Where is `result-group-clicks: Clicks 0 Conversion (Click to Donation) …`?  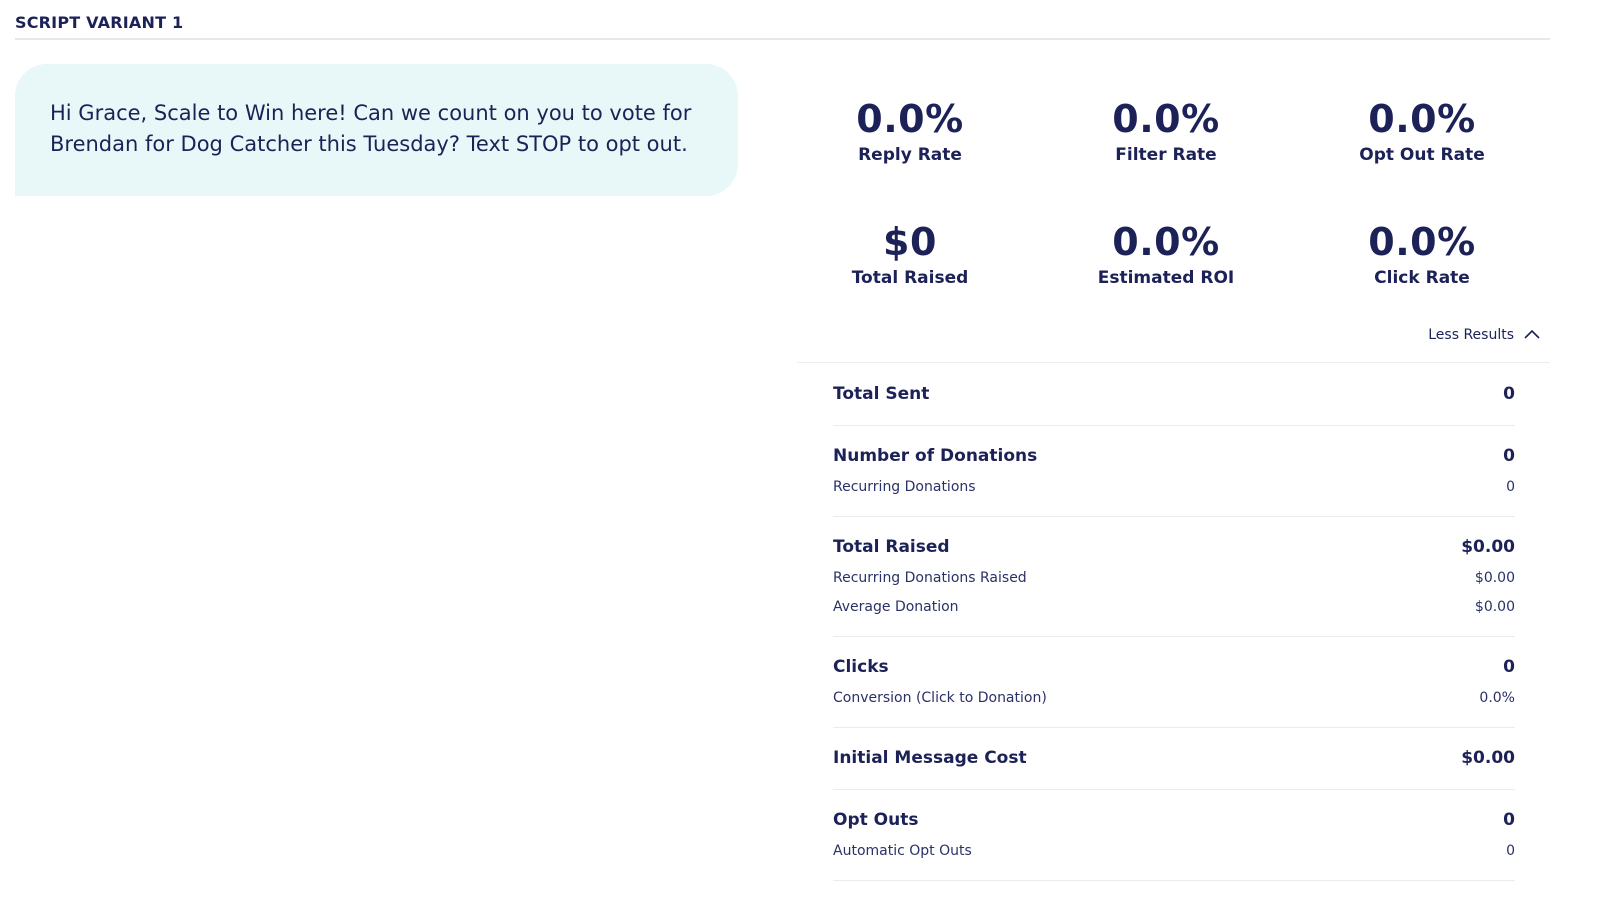
result-group-clicks: Clicks 0 Conversion (Click to Donation) … is located at coordinates (1174, 682).